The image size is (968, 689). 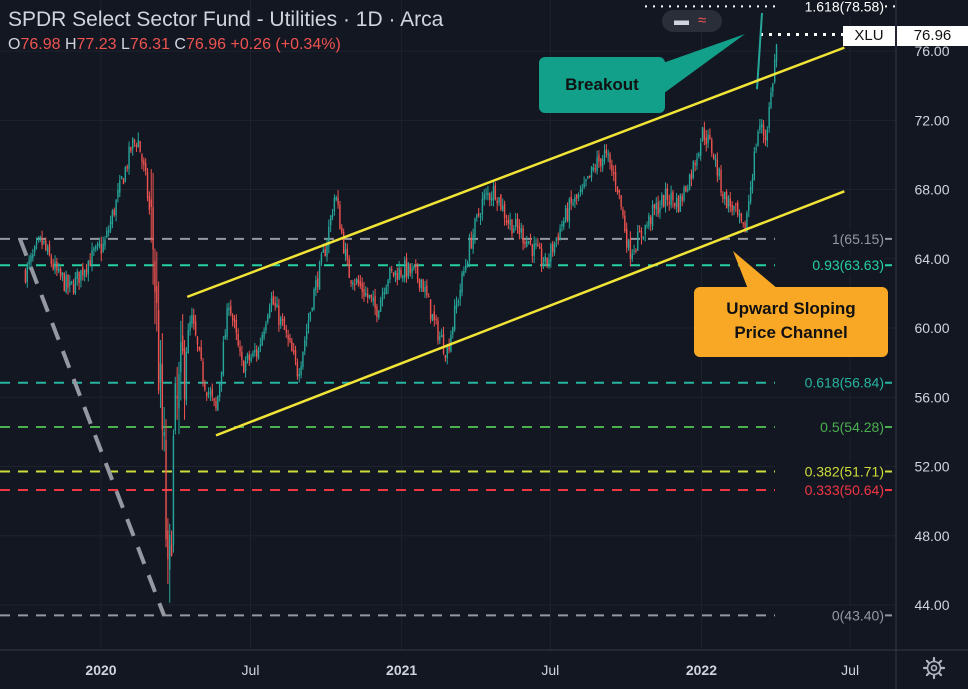 What do you see at coordinates (92, 427) in the screenshot?
I see `fib-trend-line` at bounding box center [92, 427].